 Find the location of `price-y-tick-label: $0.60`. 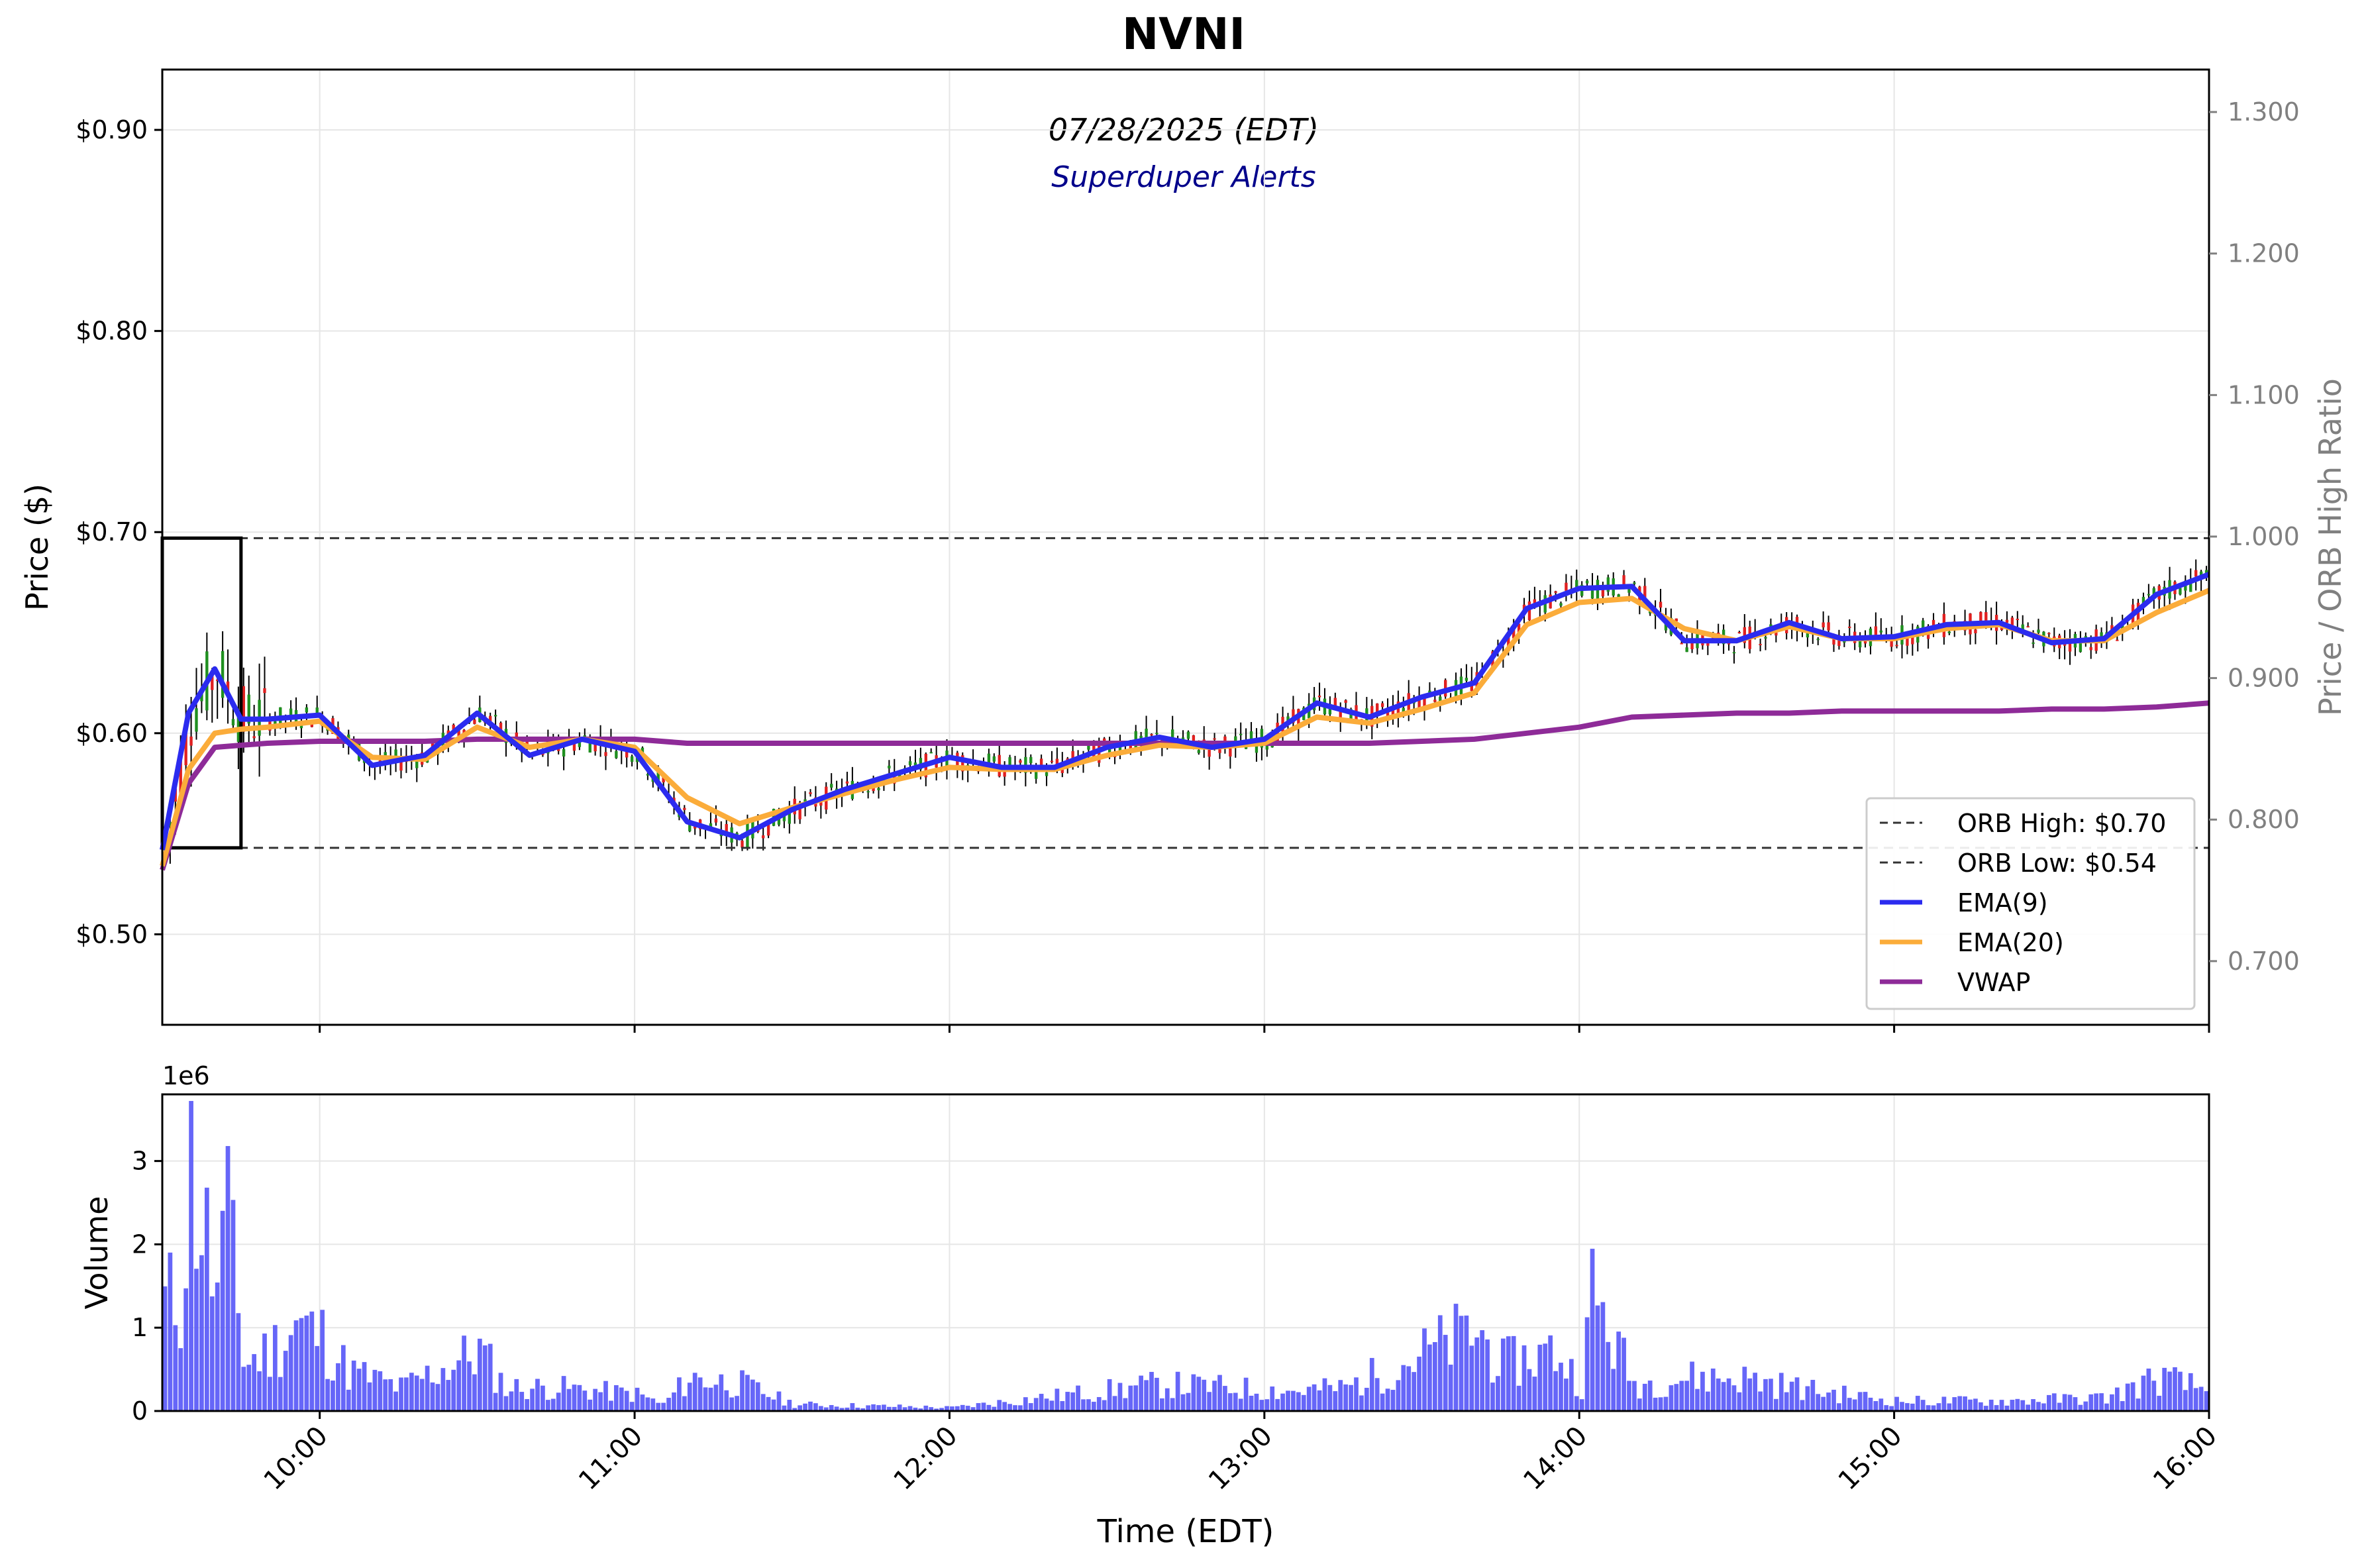

price-y-tick-label: $0.60 is located at coordinates (112, 733).